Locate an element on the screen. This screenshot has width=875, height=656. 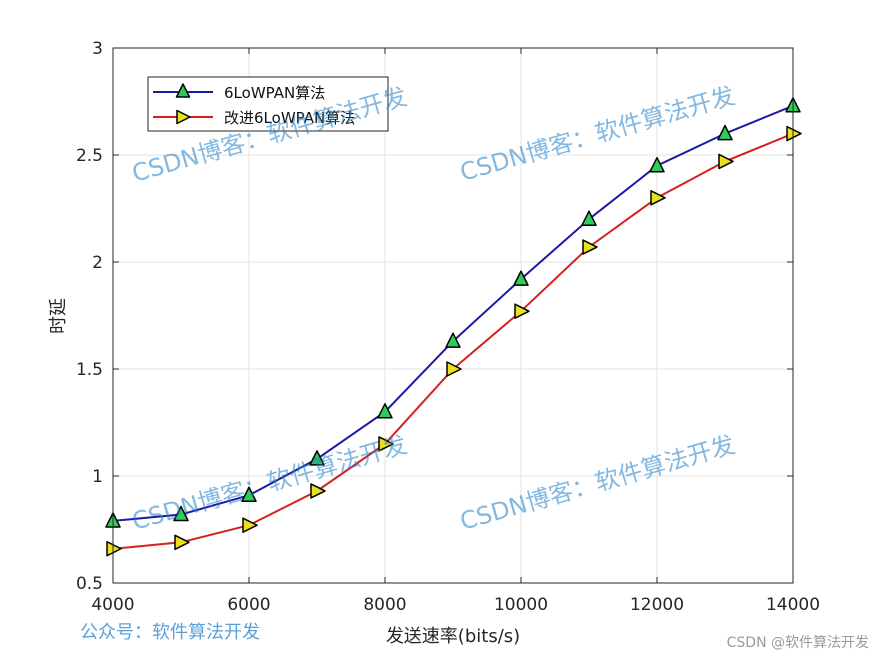
legend-label-series-1: 6LoWPAN算法 is located at coordinates (274, 93).